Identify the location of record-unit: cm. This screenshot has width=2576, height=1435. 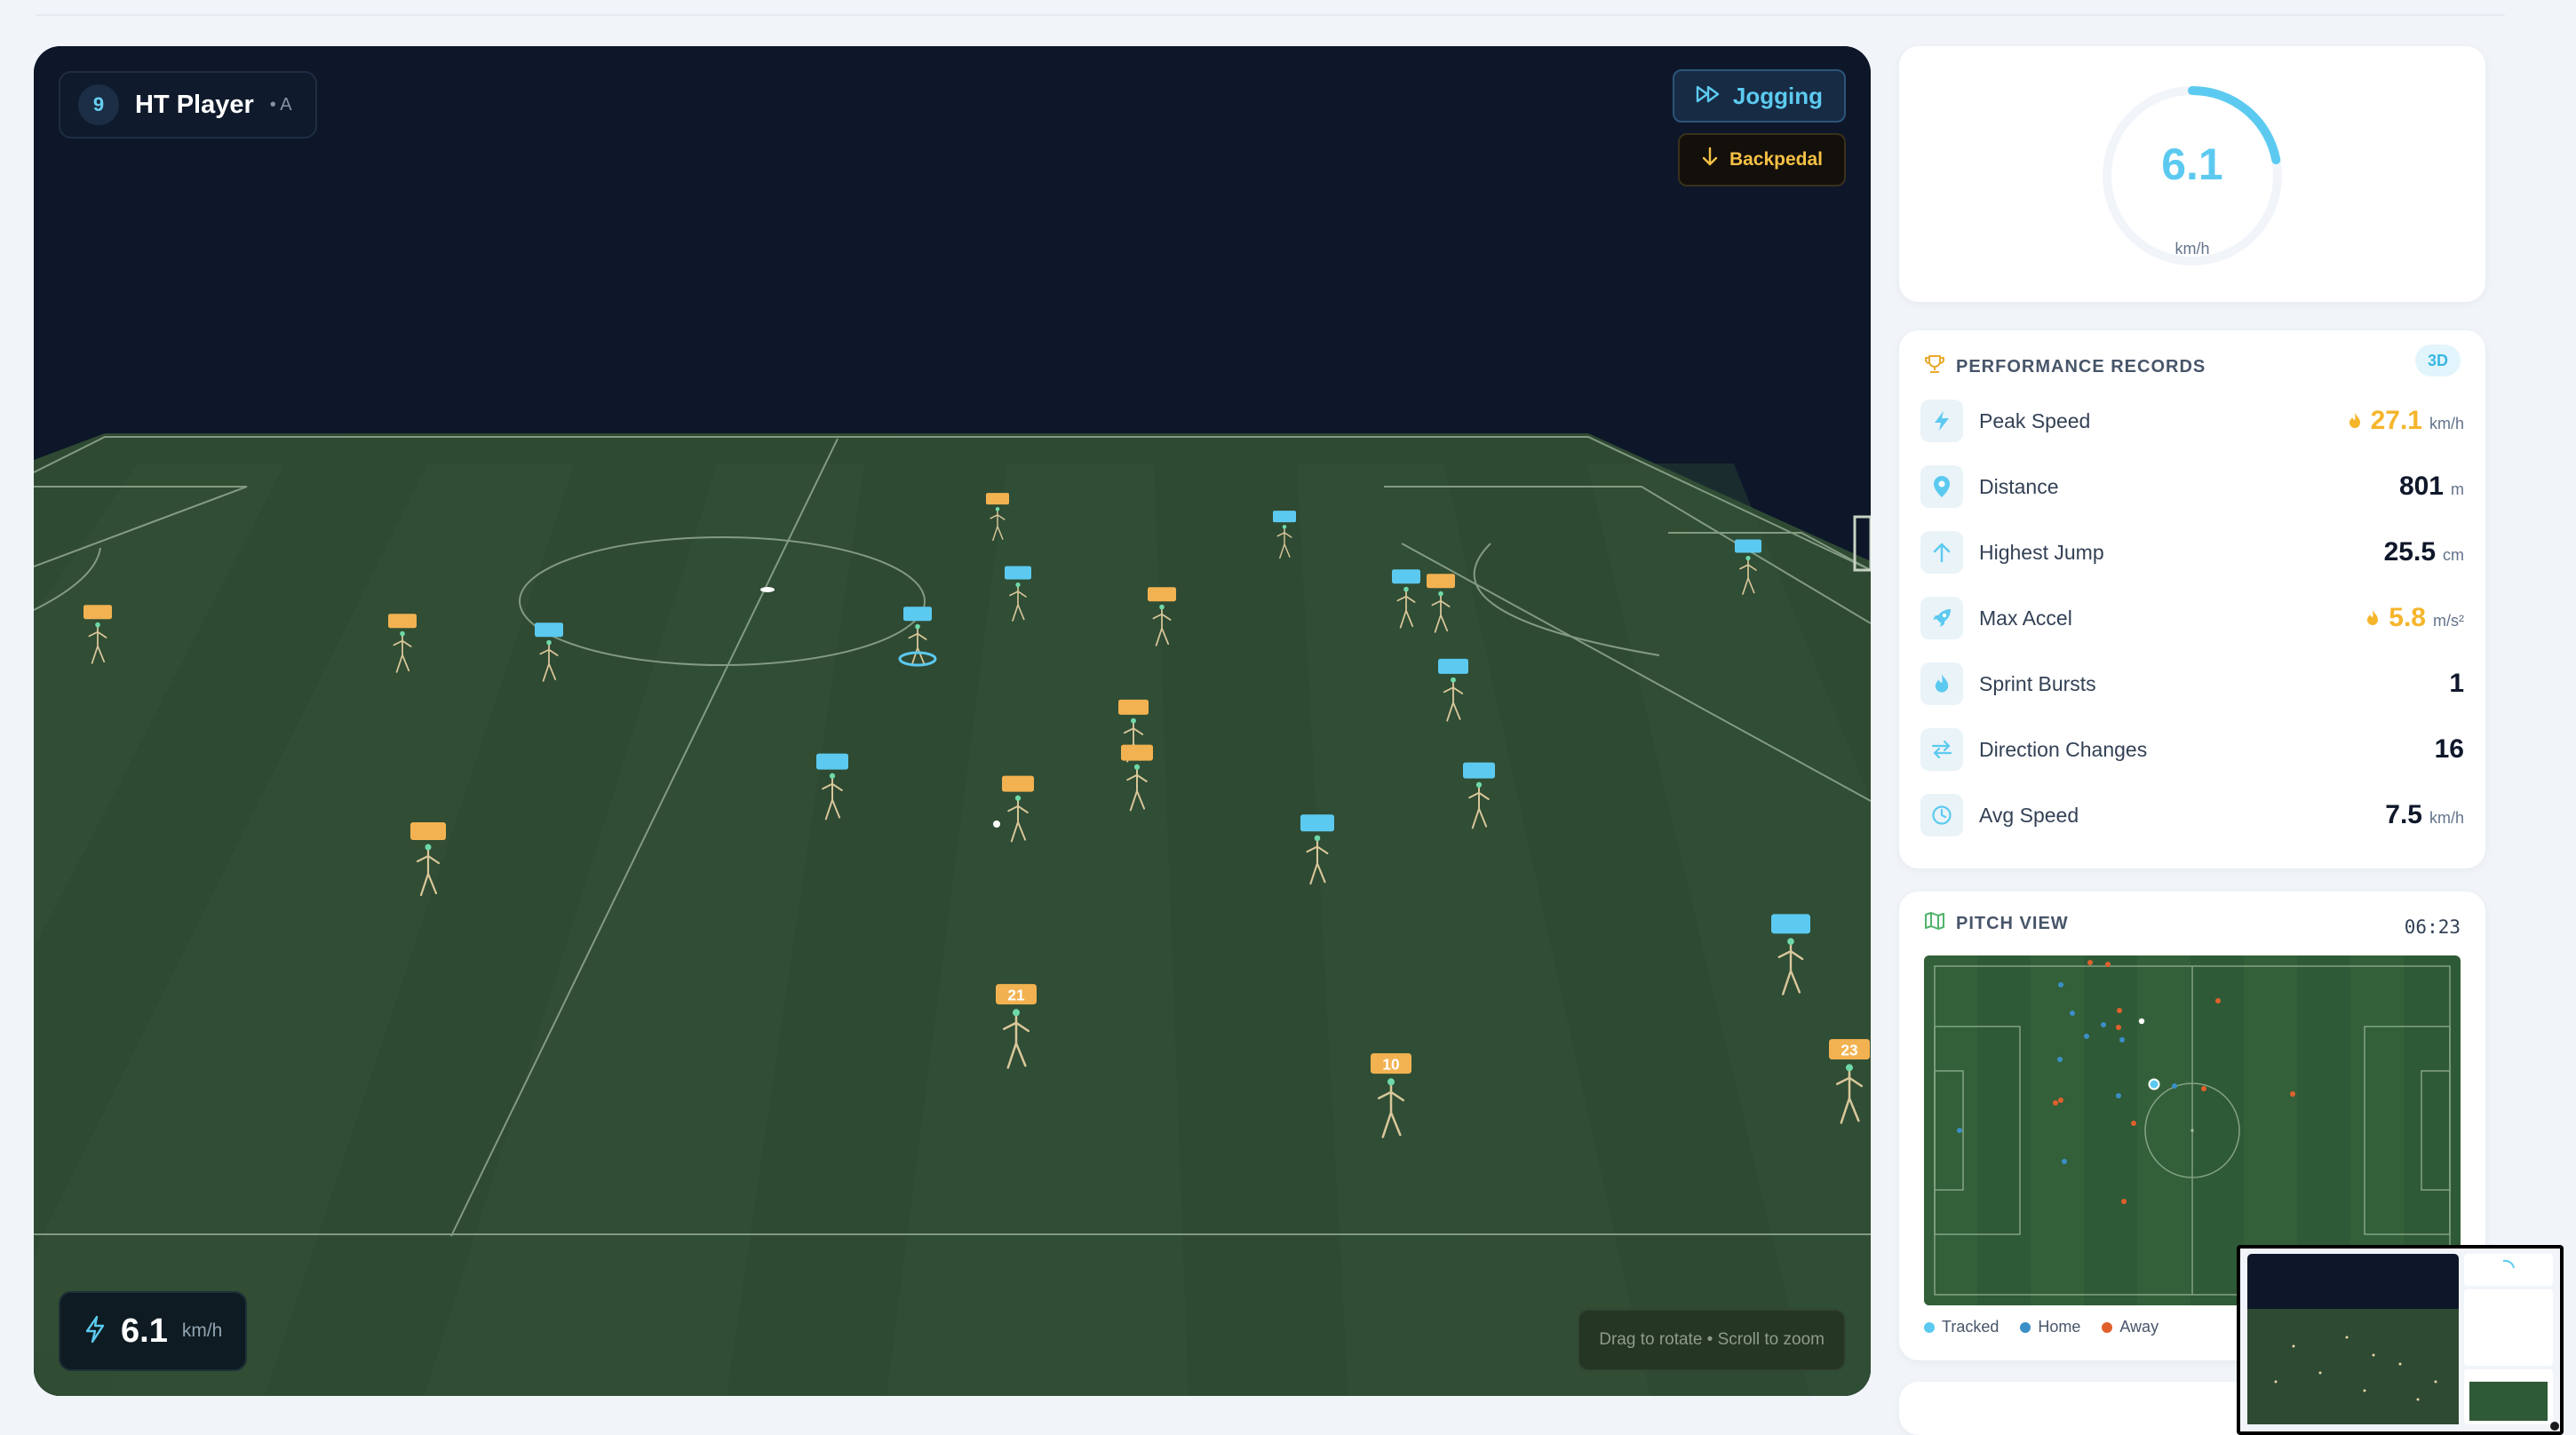
(2453, 555).